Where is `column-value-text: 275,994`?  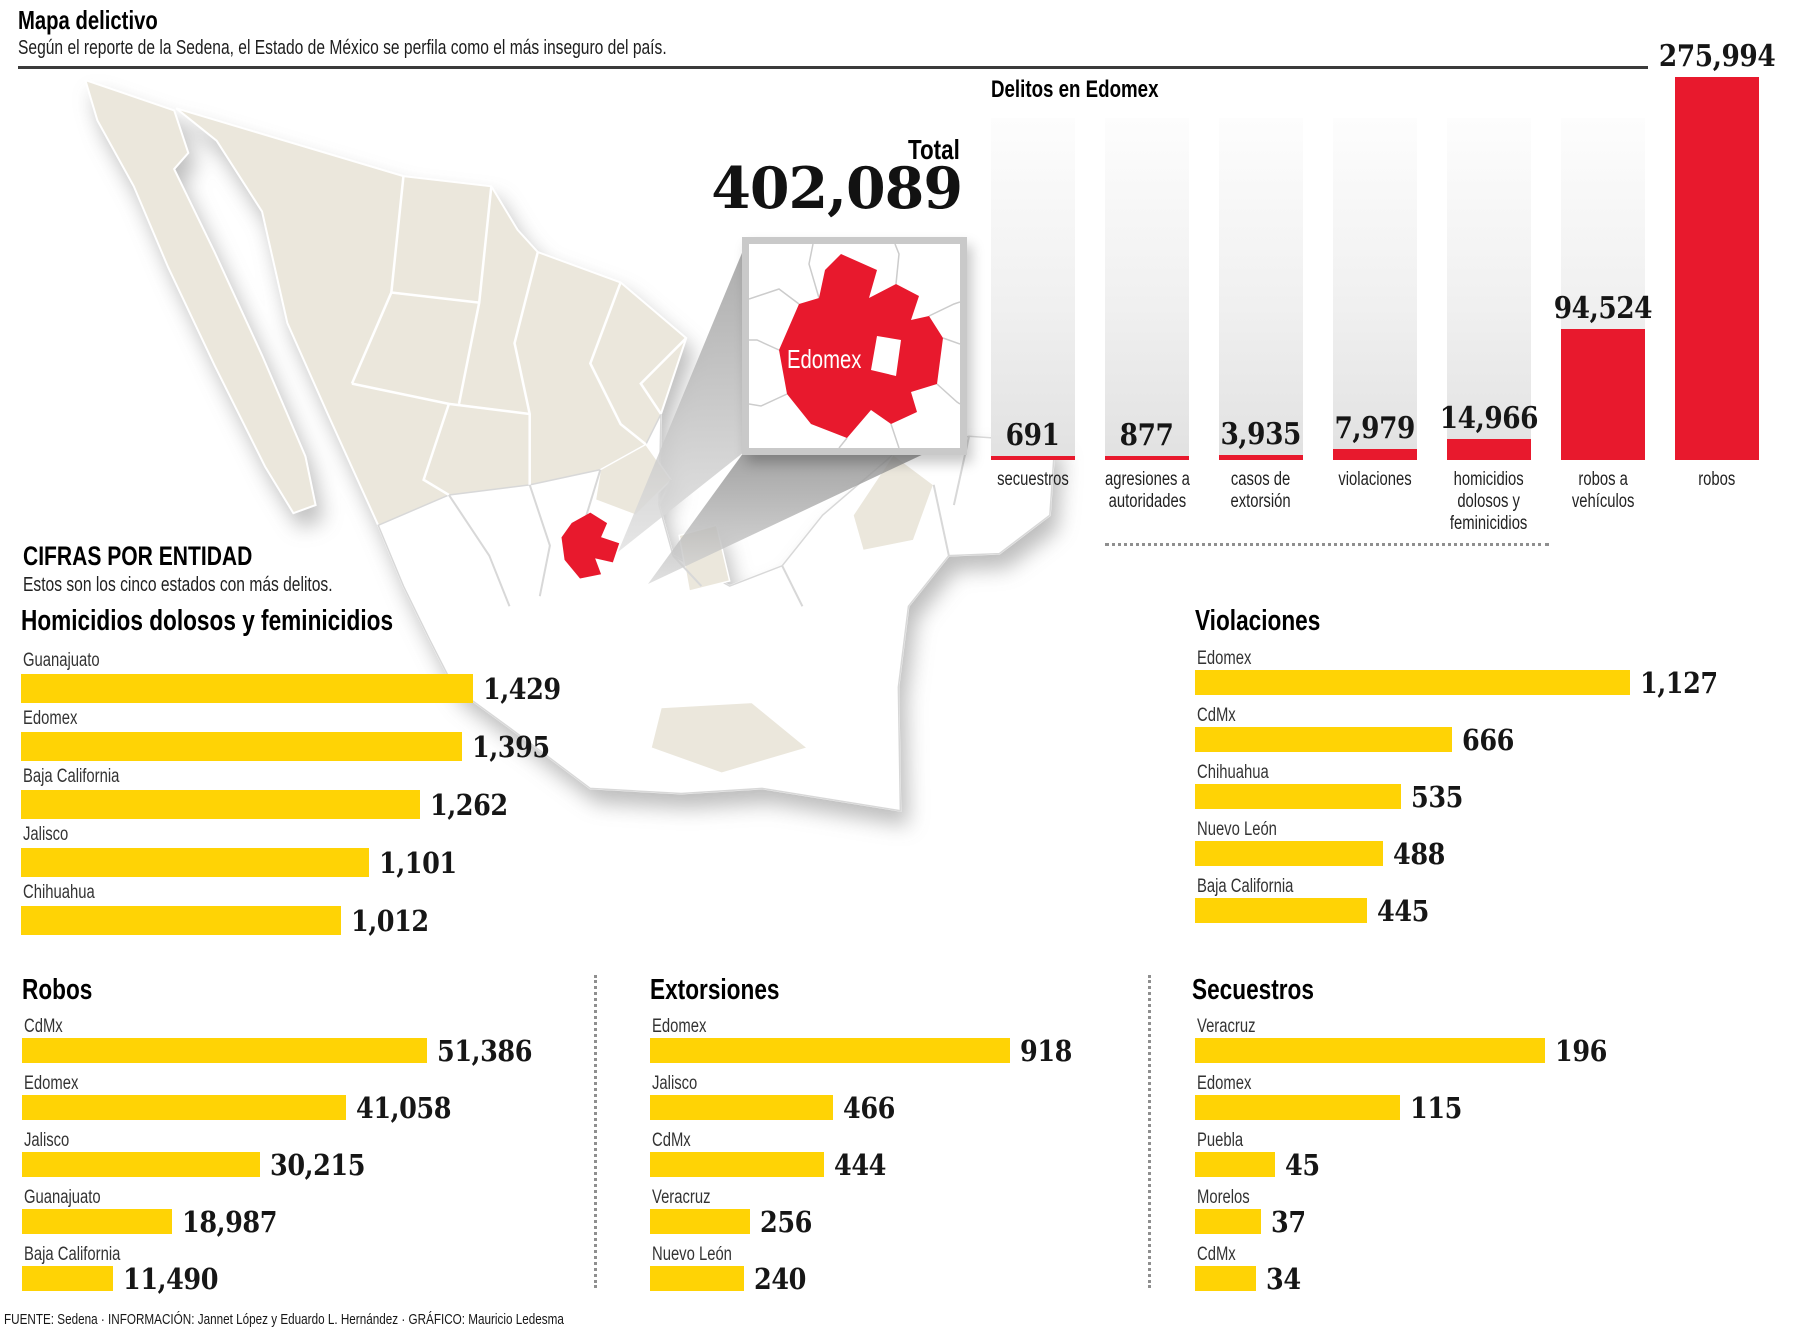
column-value-text: 275,994 is located at coordinates (1717, 56).